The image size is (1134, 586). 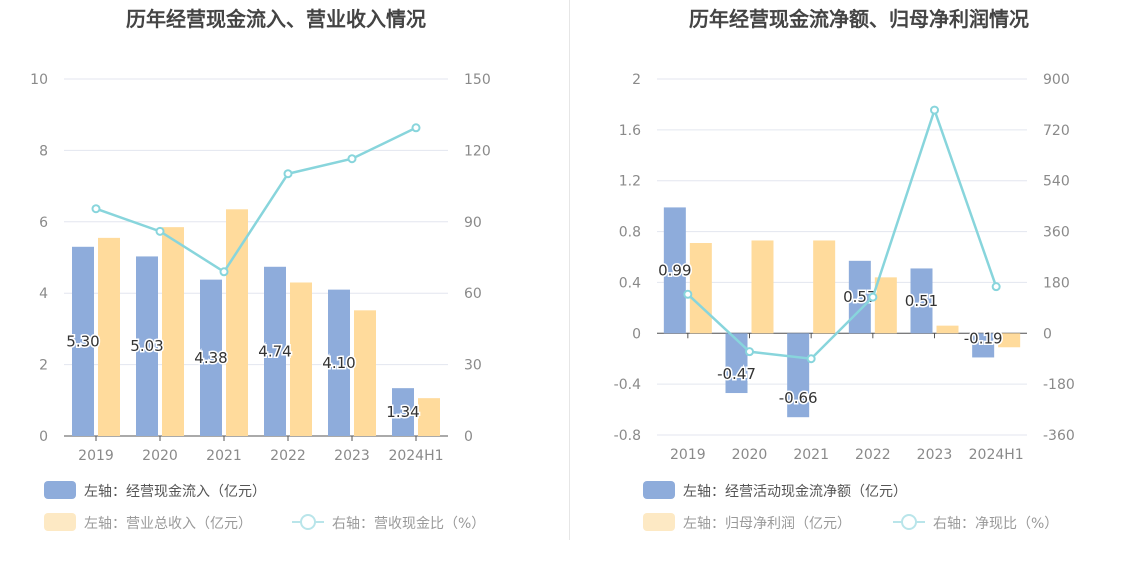 I want to click on legend-label-secondary: 左轴：归母净利润（亿元）, so click(x=767, y=523).